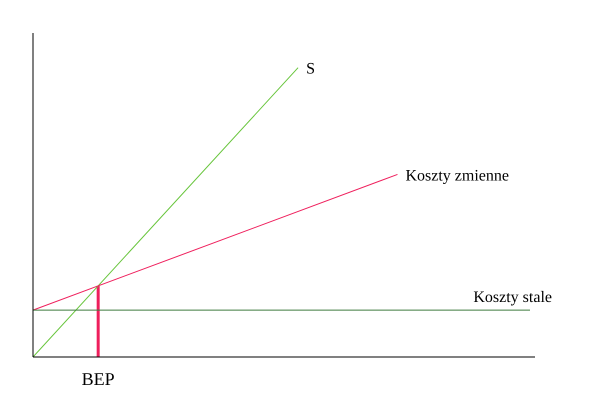  What do you see at coordinates (457, 175) in the screenshot?
I see `series-label: Koszty zmienne` at bounding box center [457, 175].